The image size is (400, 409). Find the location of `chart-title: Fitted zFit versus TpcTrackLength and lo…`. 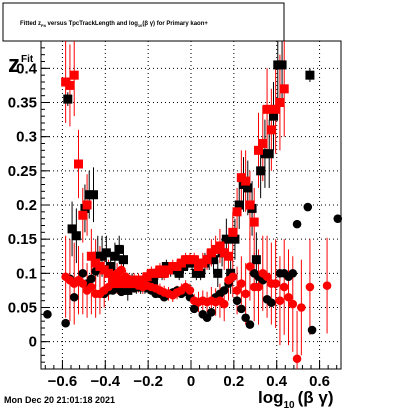

chart-title: Fitted zFit versus TpcTrackLength and lo… is located at coordinates (114, 24).